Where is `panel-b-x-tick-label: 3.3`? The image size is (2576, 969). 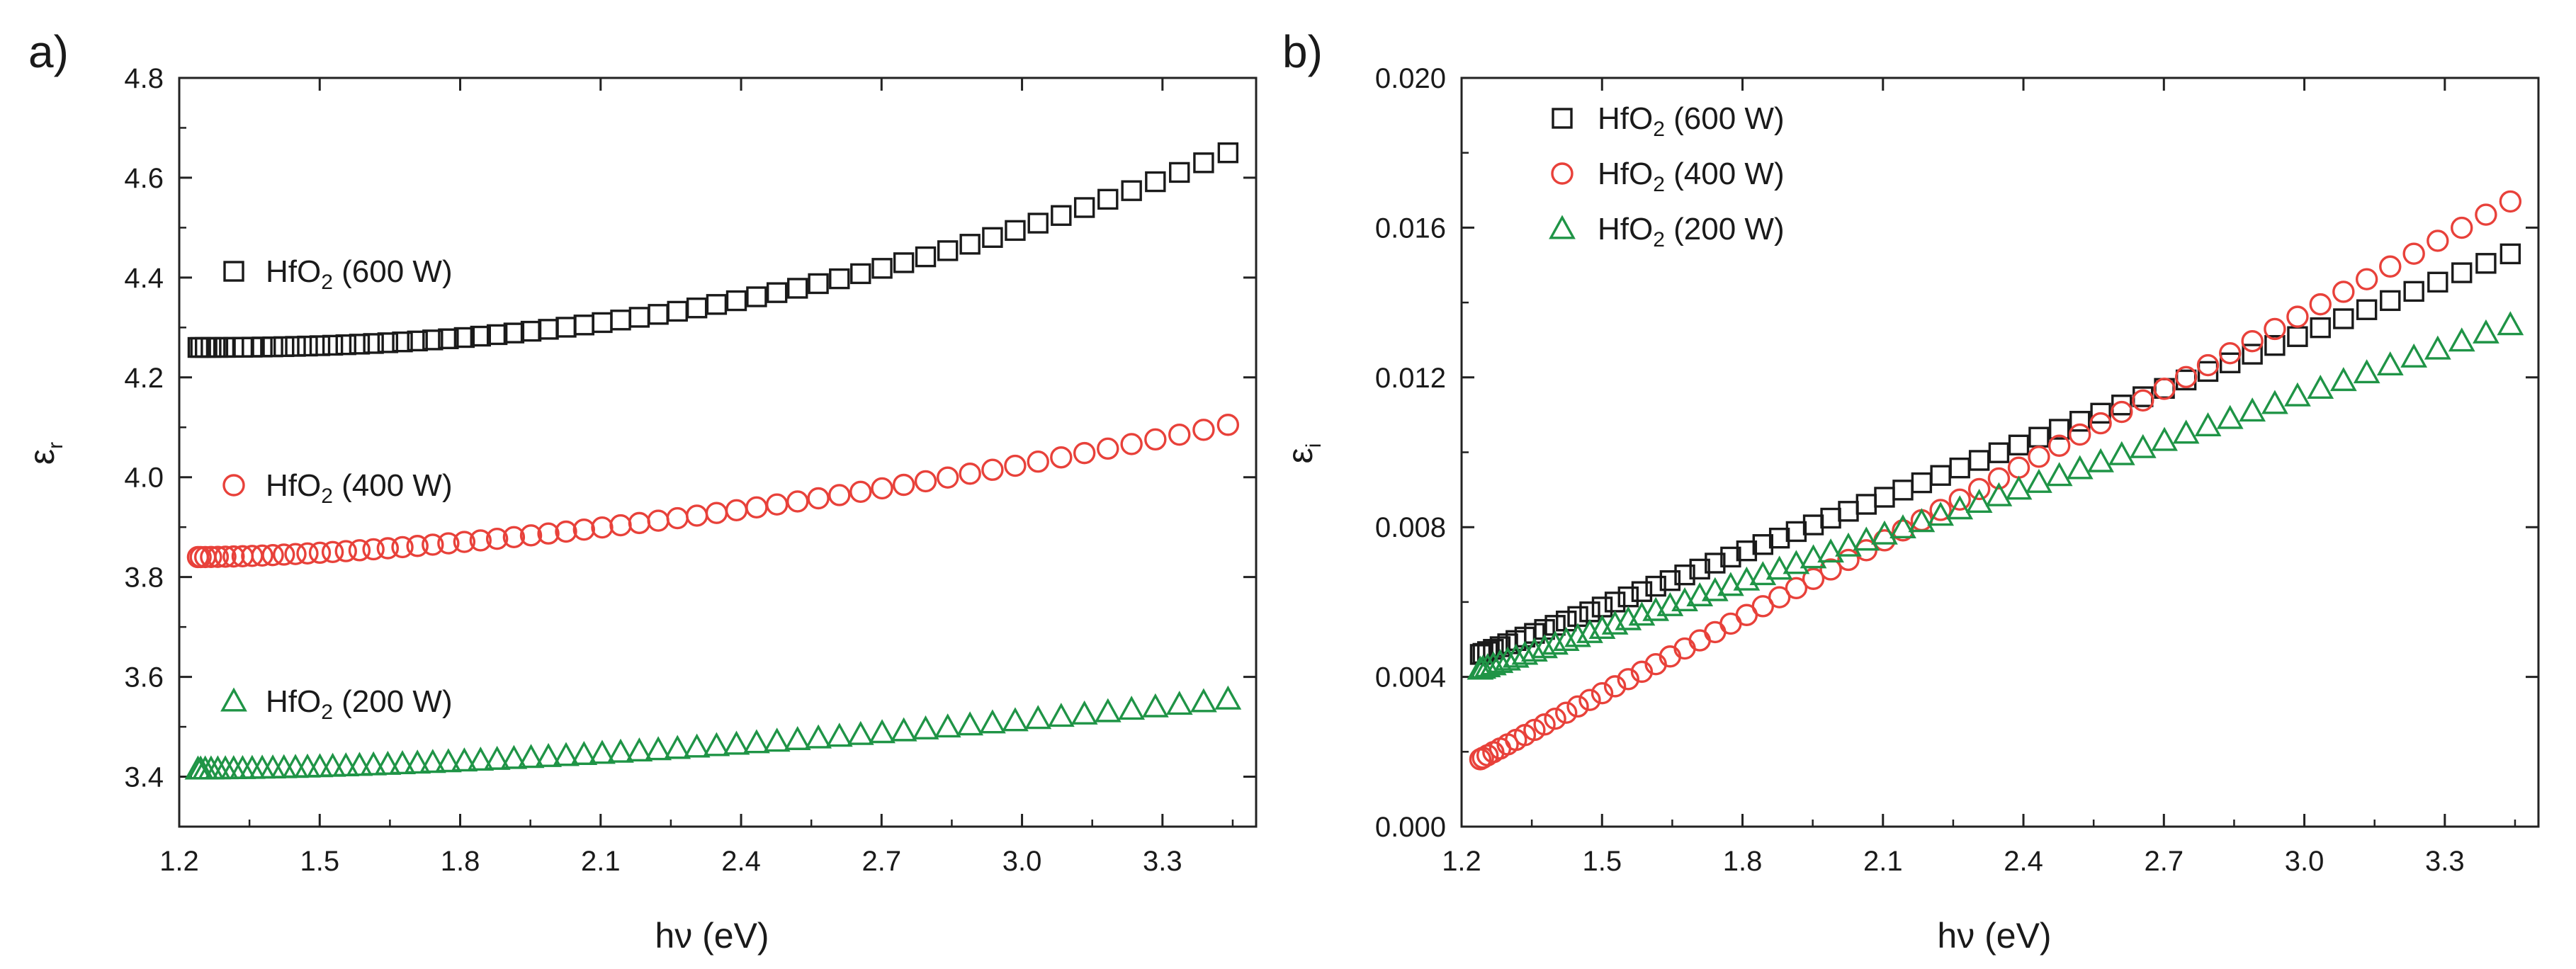 panel-b-x-tick-label: 3.3 is located at coordinates (2445, 861).